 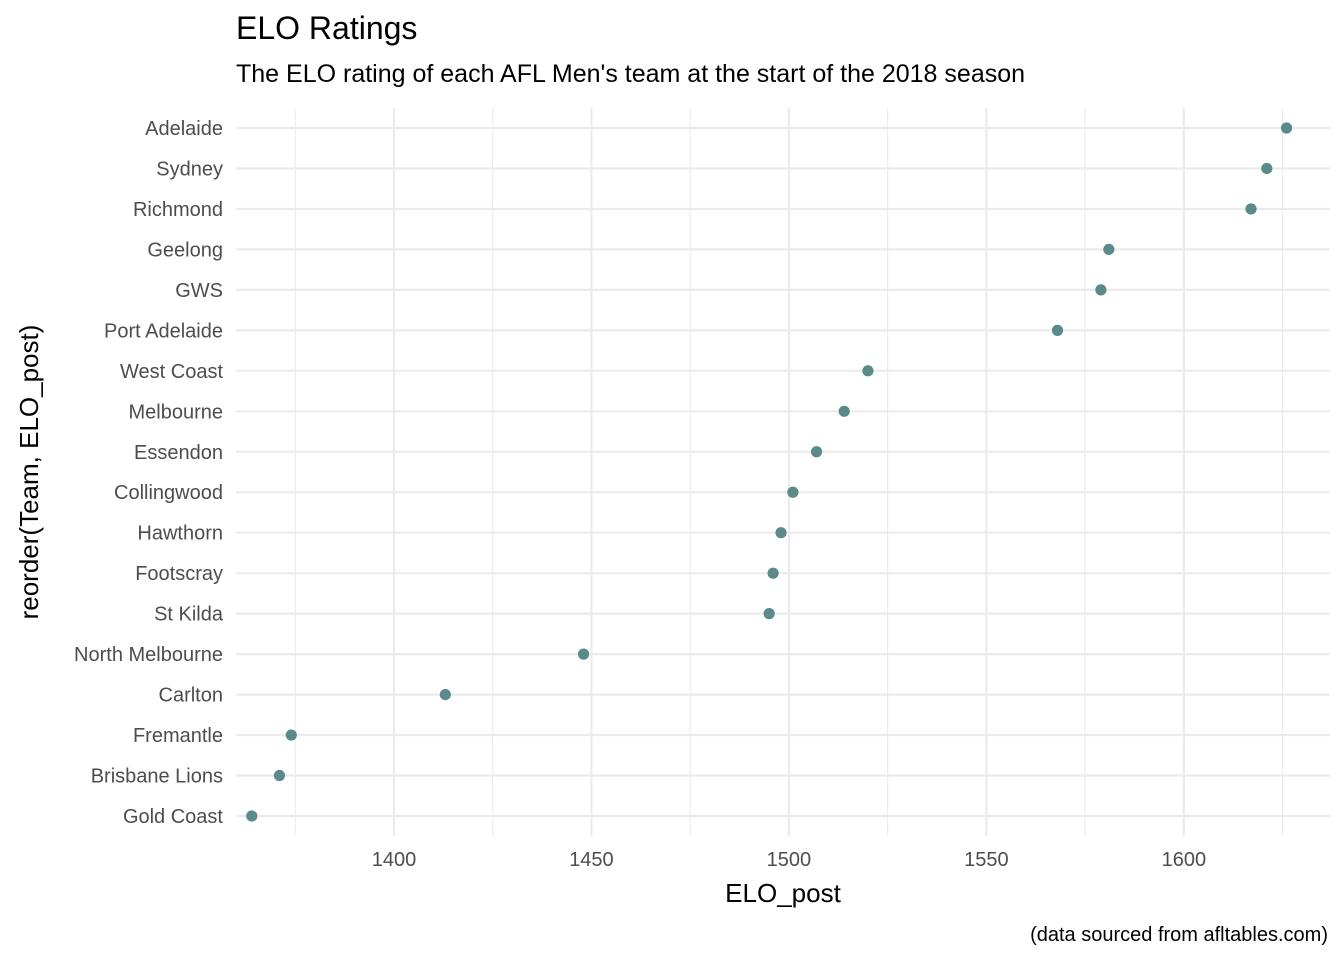 What do you see at coordinates (29, 472) in the screenshot?
I see `y-axis-title: reorder(Team, ELO_post)` at bounding box center [29, 472].